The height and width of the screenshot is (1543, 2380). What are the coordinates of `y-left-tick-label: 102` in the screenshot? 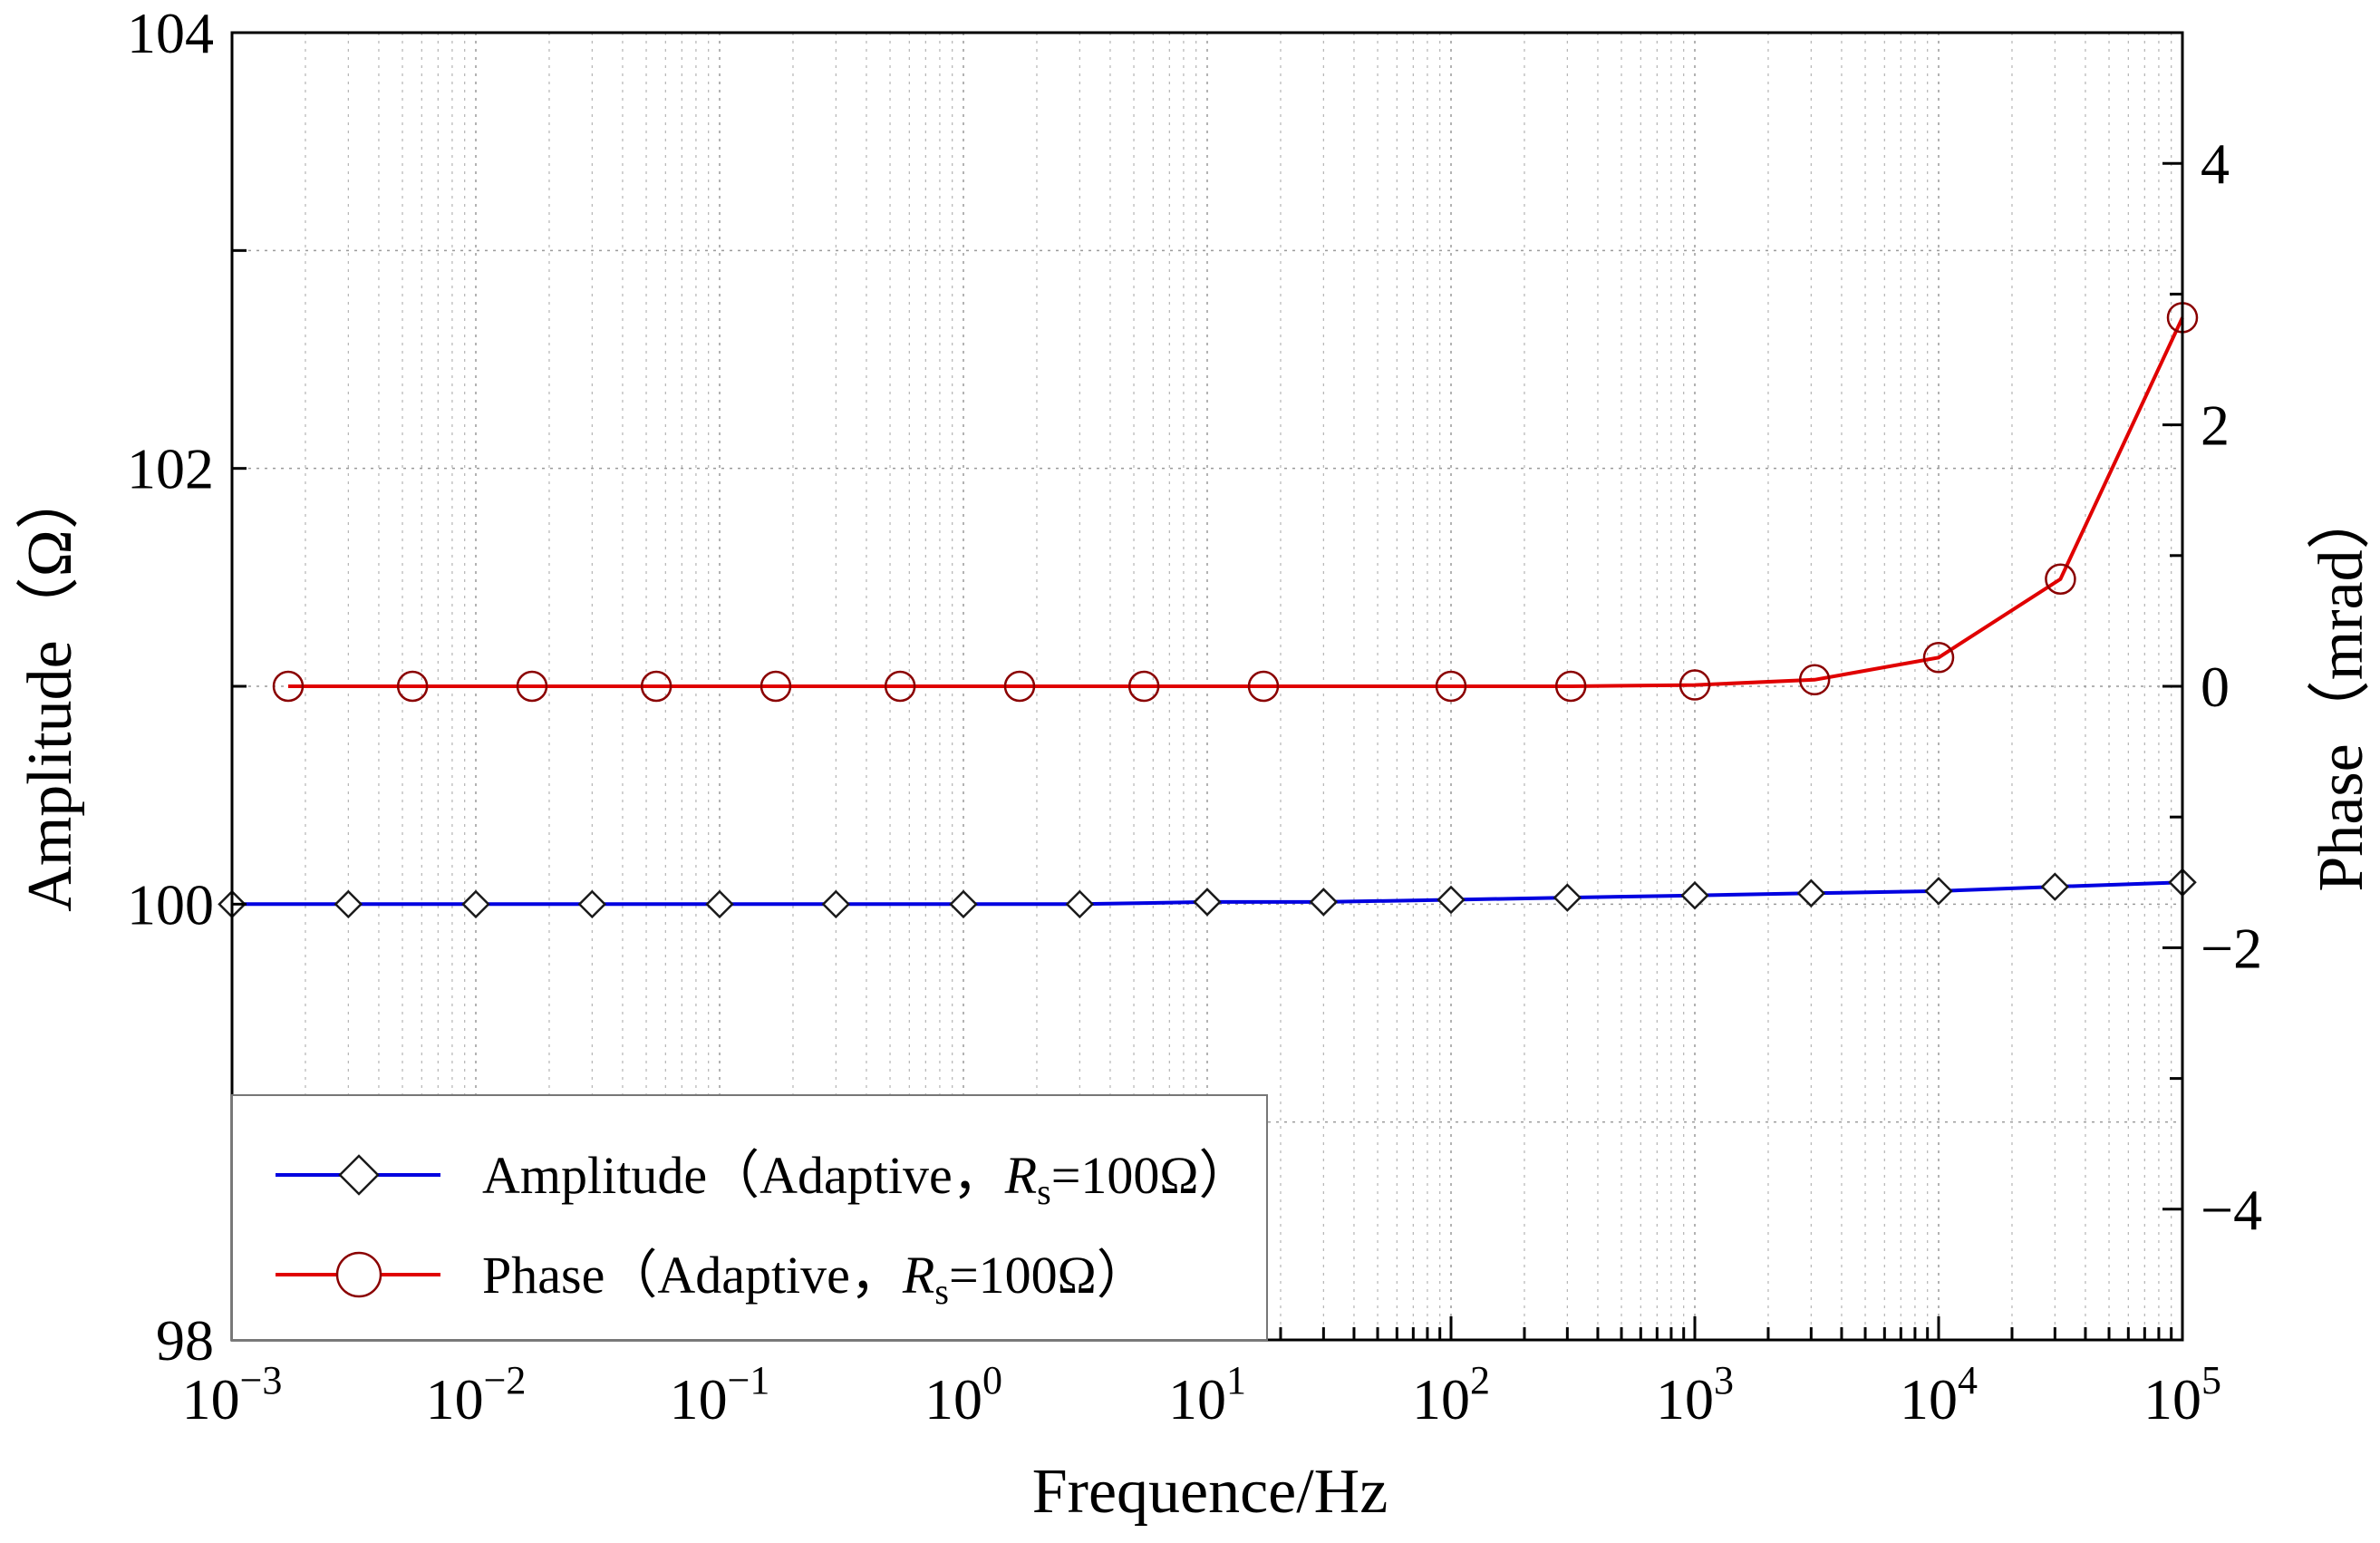 It's located at (170, 469).